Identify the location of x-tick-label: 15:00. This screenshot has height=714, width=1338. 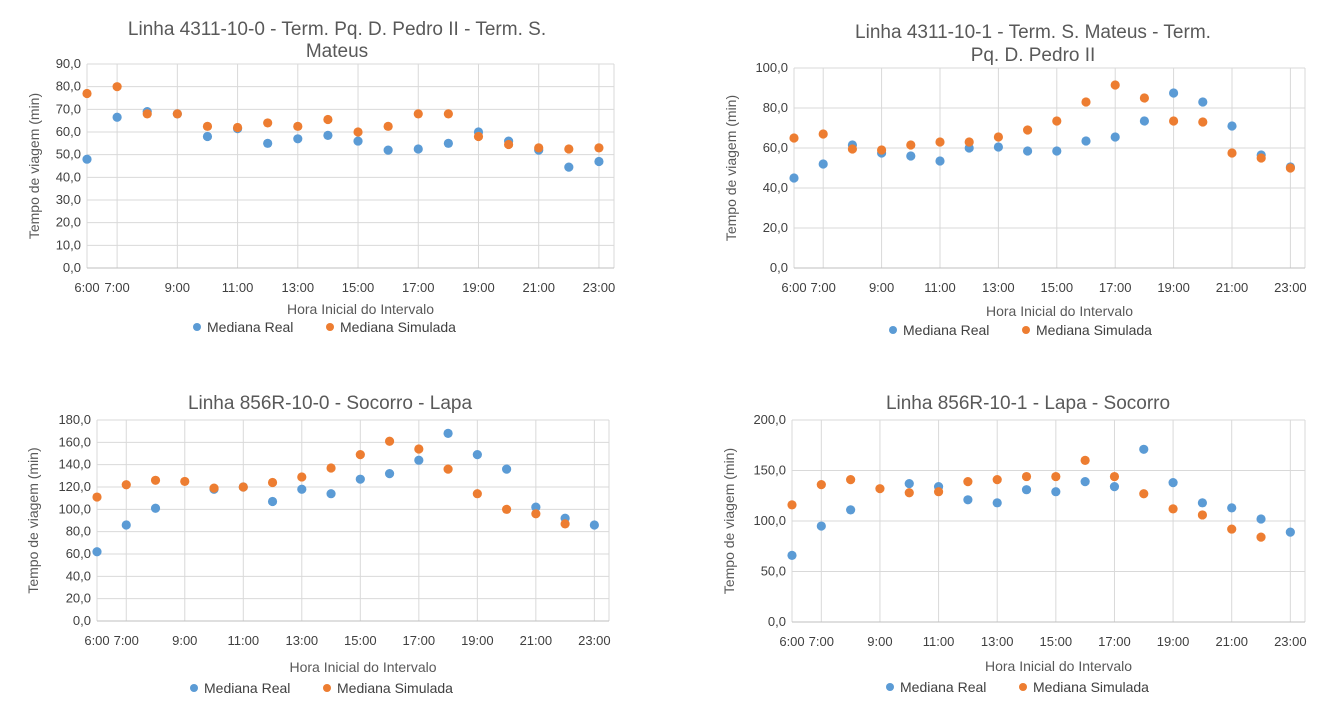
(358, 287).